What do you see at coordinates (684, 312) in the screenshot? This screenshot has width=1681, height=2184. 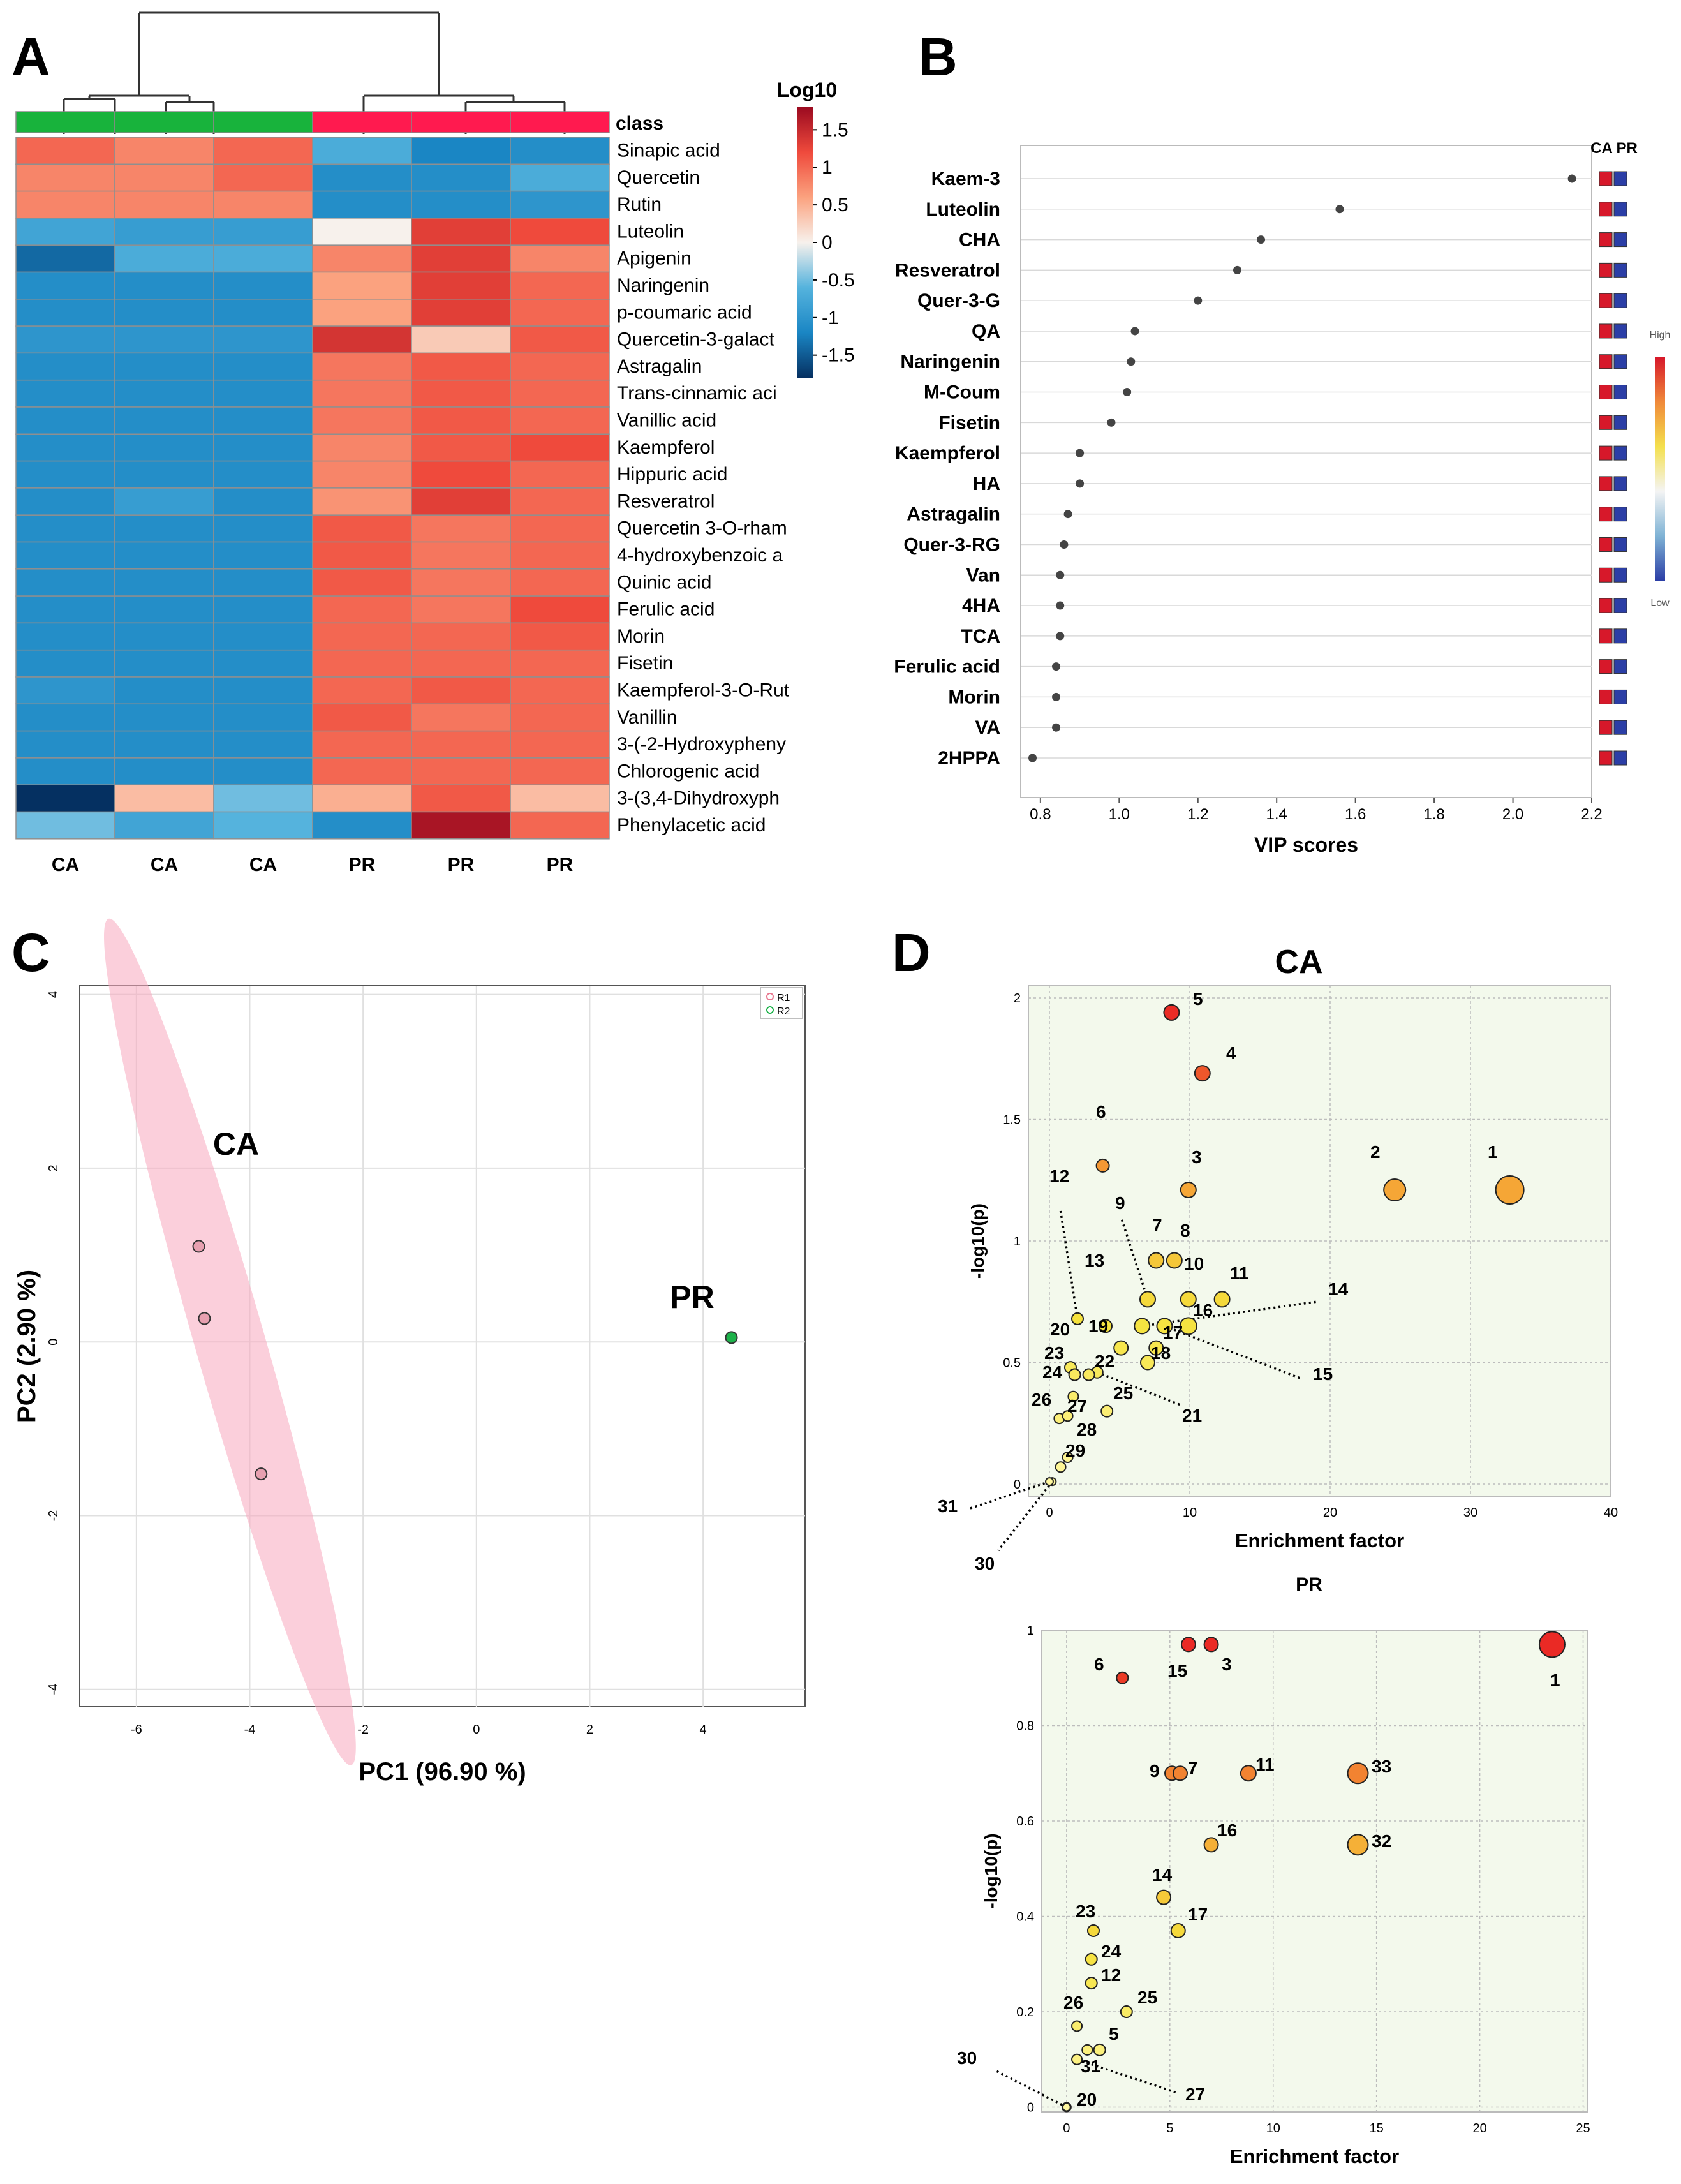 I see `row-label: p-coumaric acid` at bounding box center [684, 312].